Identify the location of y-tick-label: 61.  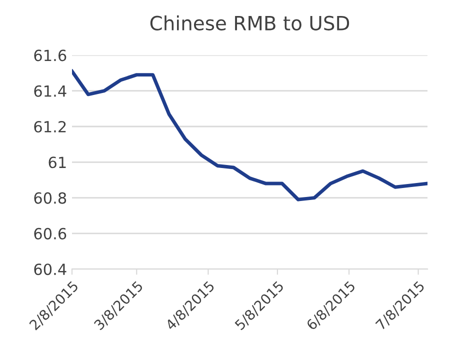
(57, 162).